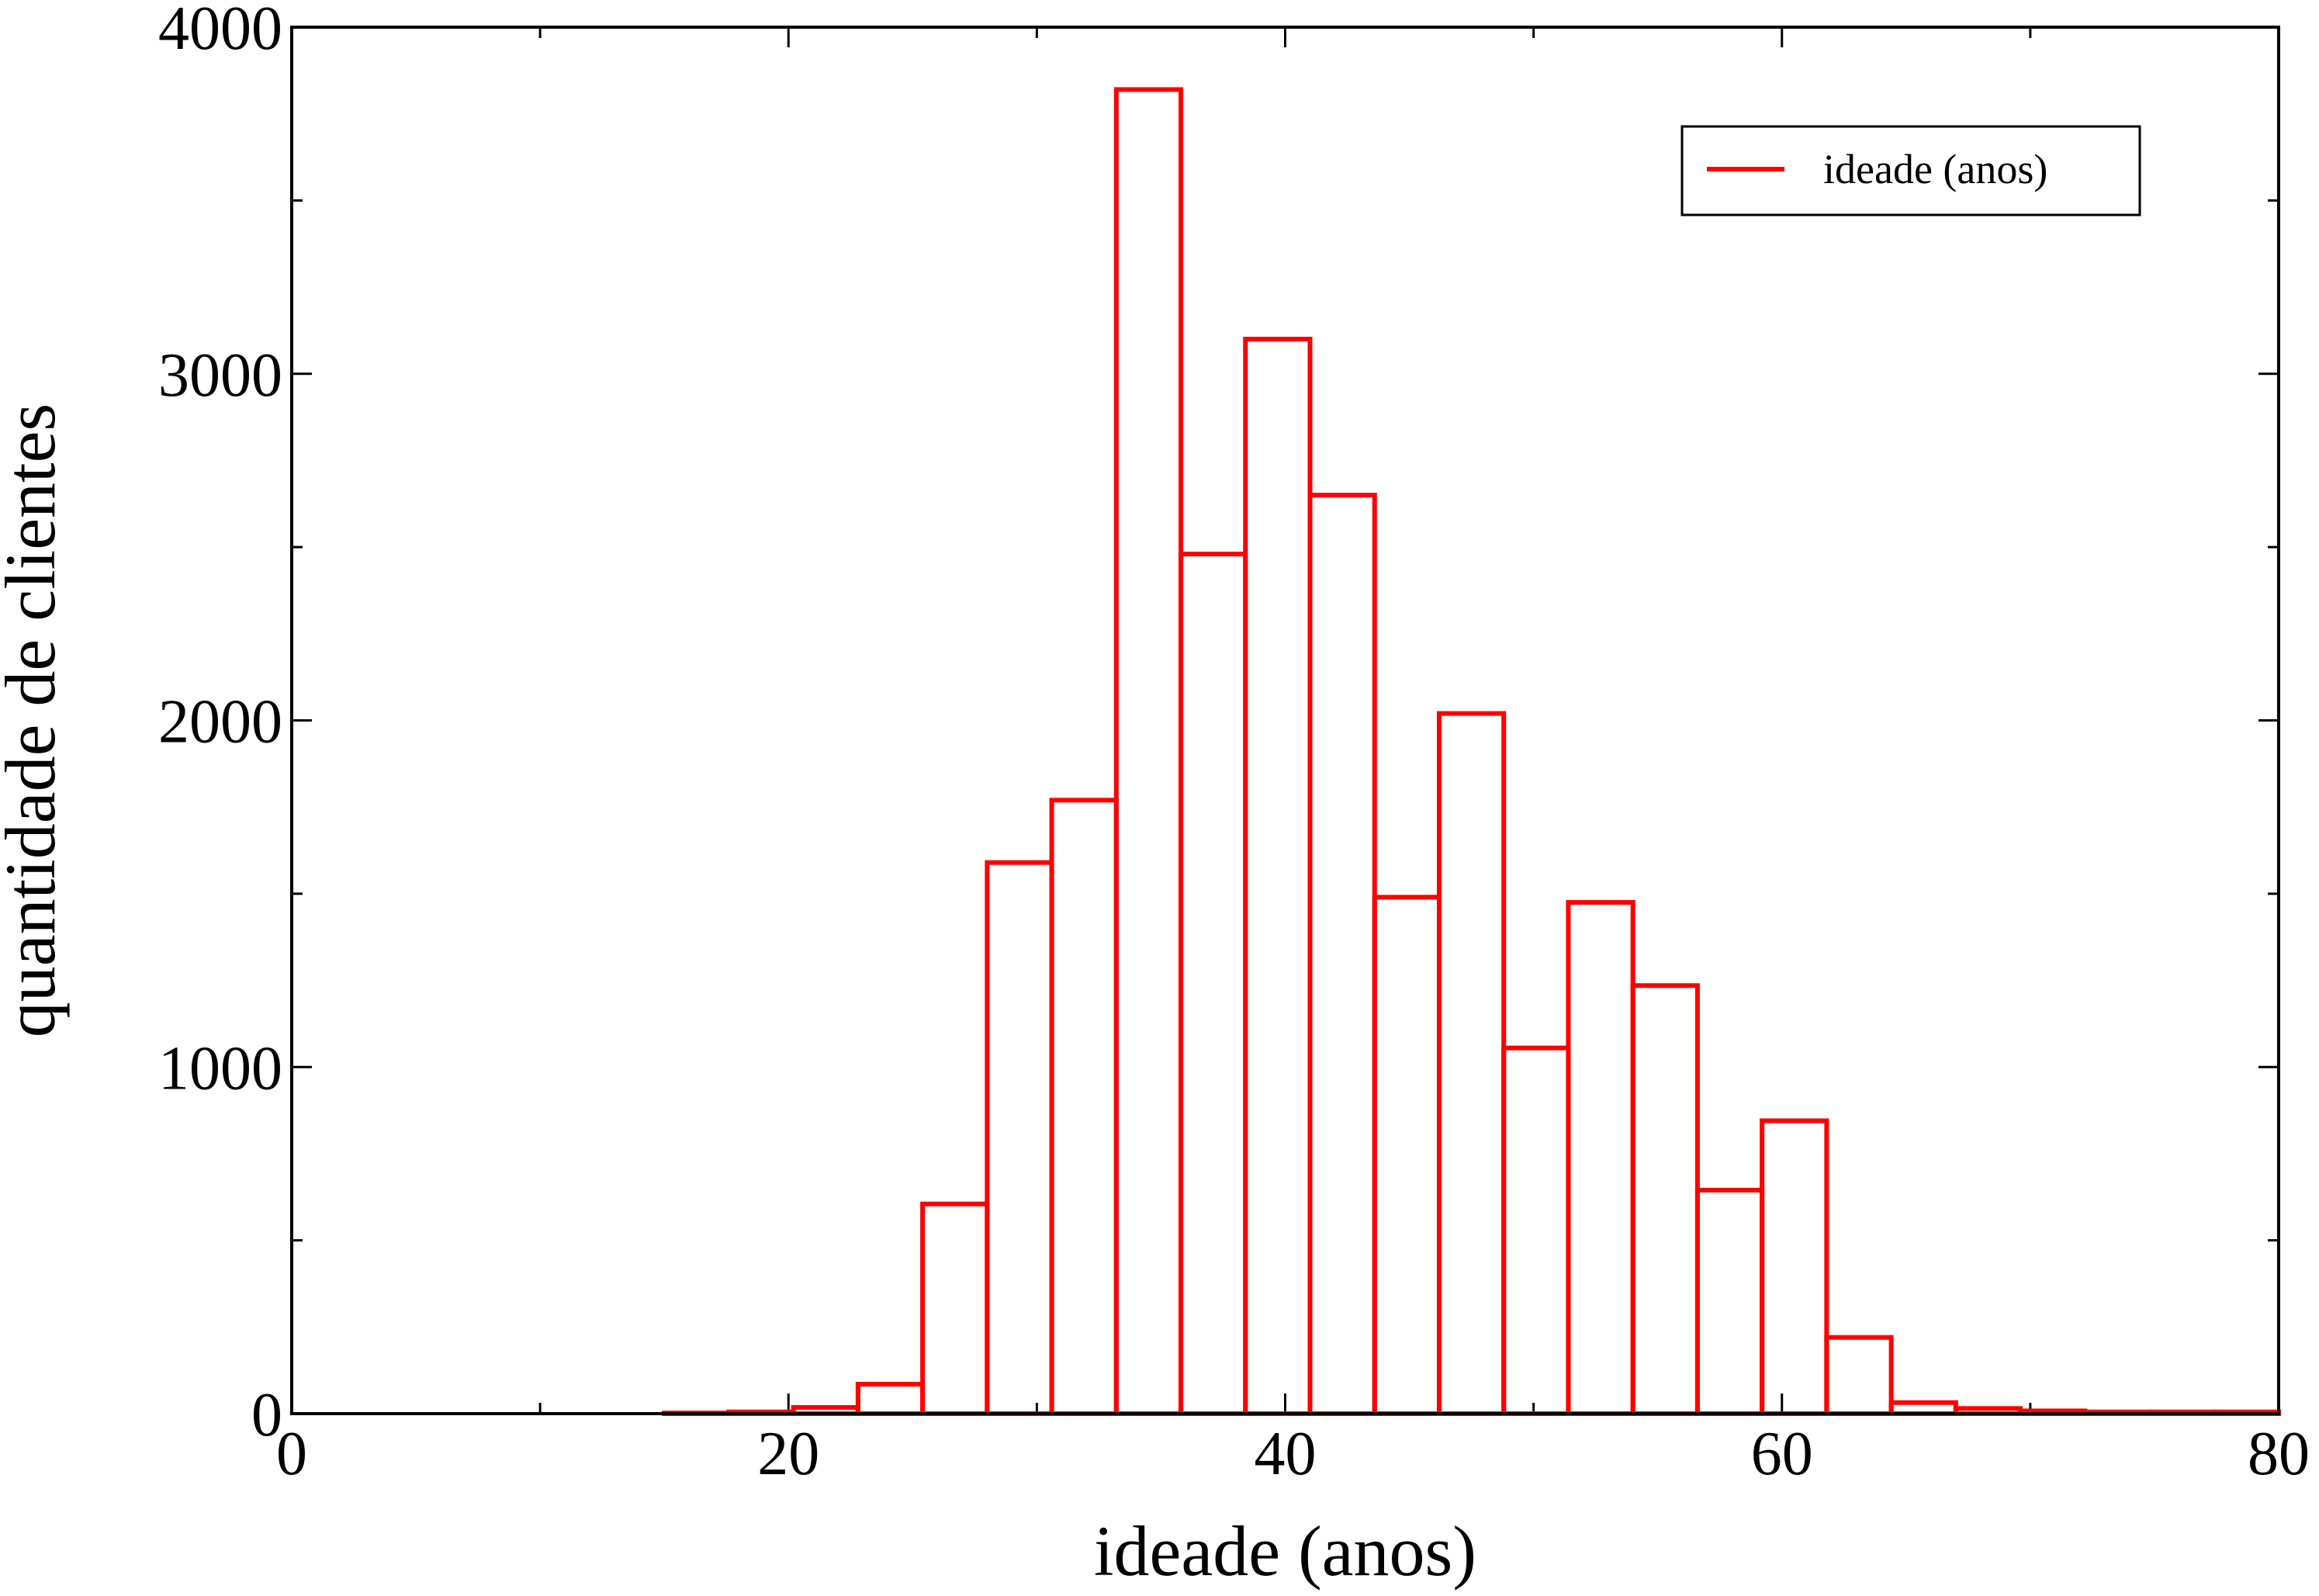 This screenshot has width=2319, height=1596. I want to click on x-tick-label: 40, so click(1286, 1454).